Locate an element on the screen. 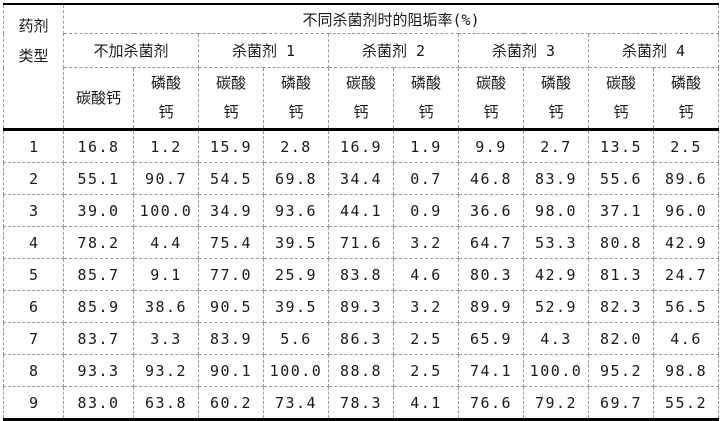 This screenshot has height=421, width=721. row-id-cell: 9 is located at coordinates (33, 403).